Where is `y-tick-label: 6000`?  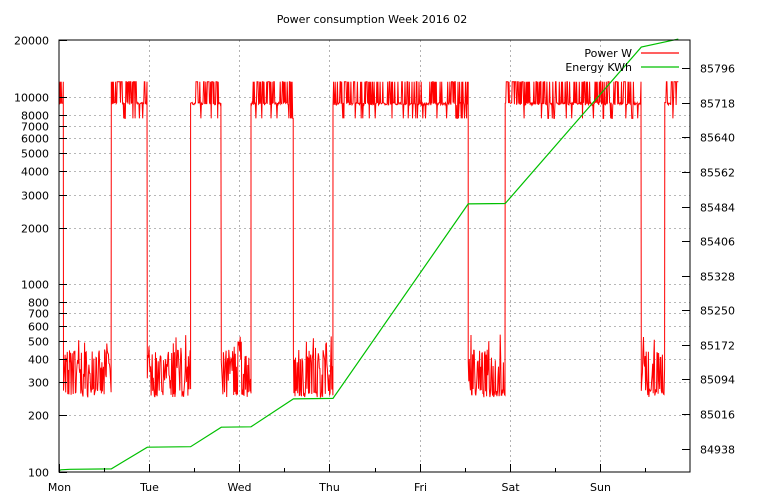
y-tick-label: 6000 is located at coordinates (35, 139).